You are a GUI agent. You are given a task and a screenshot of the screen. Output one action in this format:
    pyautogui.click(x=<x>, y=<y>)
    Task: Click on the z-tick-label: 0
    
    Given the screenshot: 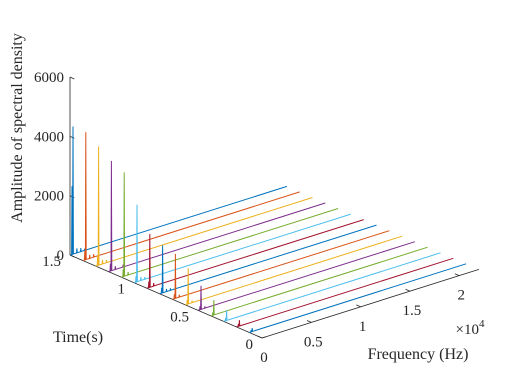 What is the action you would take?
    pyautogui.click(x=61, y=256)
    